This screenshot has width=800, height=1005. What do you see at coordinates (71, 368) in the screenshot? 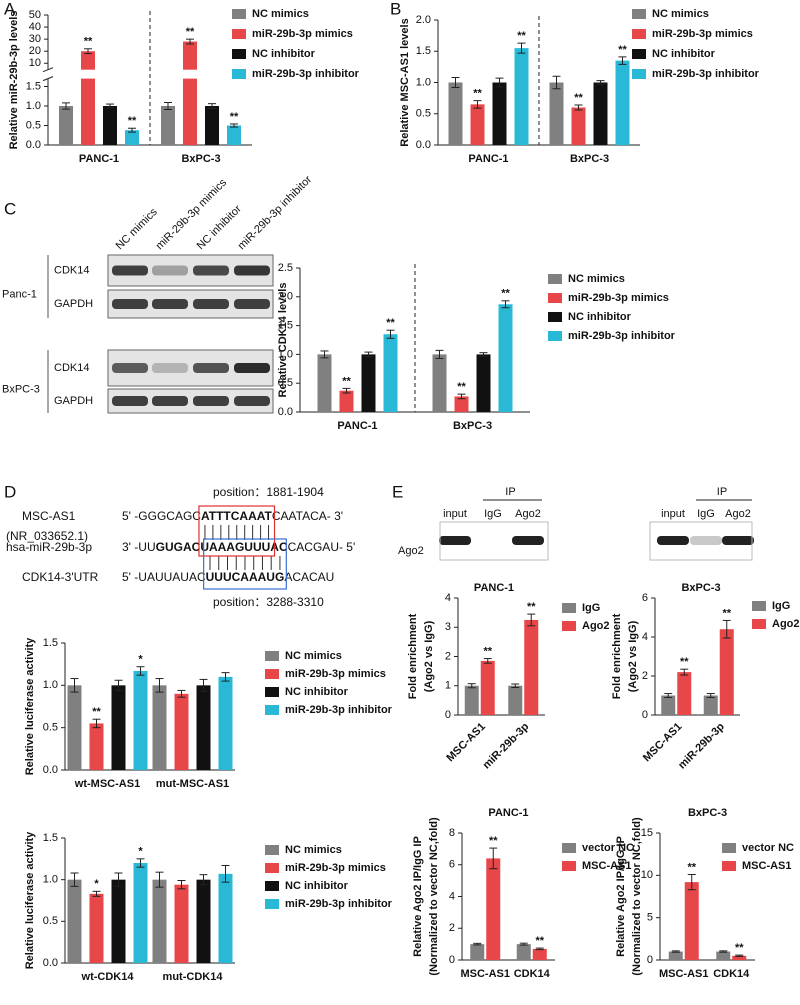
I see `blot-row-label: CDK14` at bounding box center [71, 368].